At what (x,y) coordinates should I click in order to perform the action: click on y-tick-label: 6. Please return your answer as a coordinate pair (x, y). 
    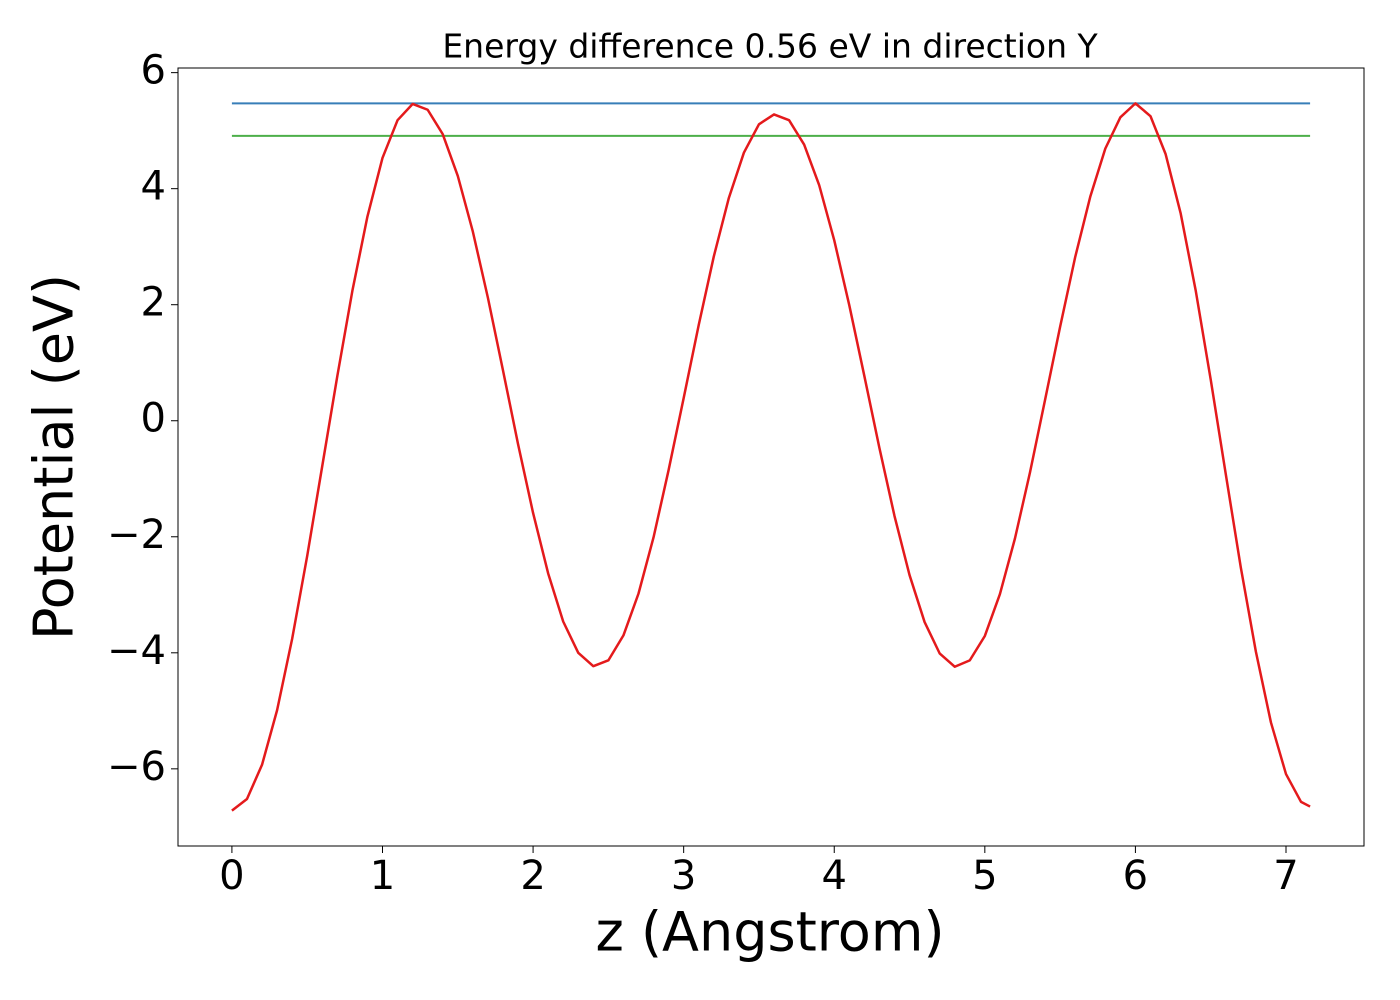
    Looking at the image, I should click on (153, 71).